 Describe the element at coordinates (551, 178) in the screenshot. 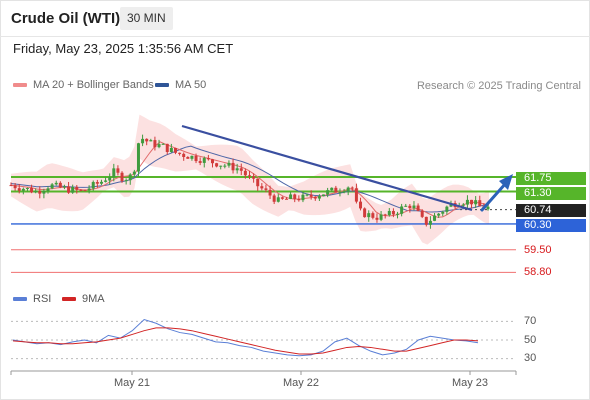

I see `level-resistance2: 61.75` at that location.